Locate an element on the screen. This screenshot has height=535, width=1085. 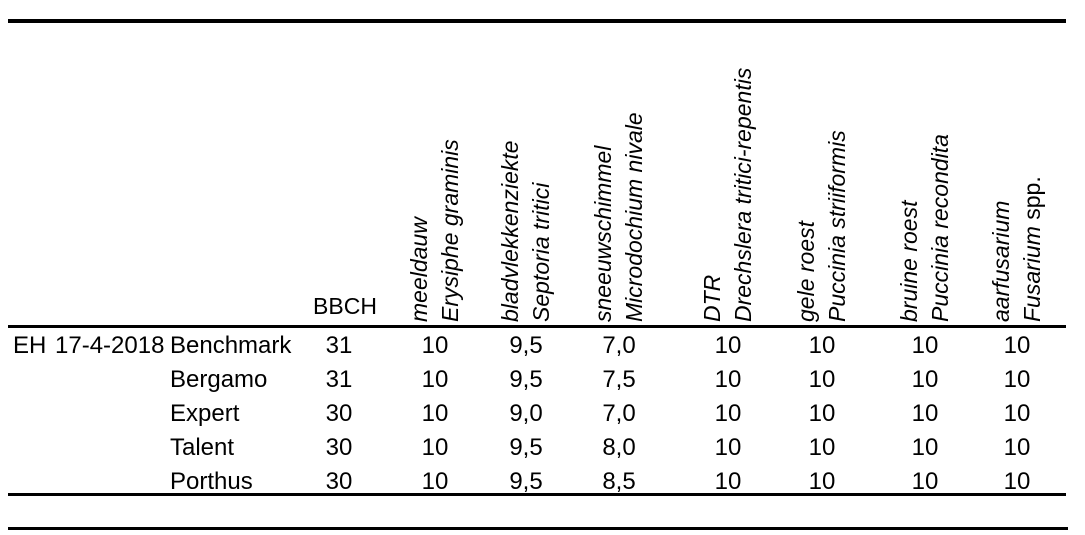
column-header-meeldauw: meeldauw Erysiphe graminis is located at coordinates (435, 230).